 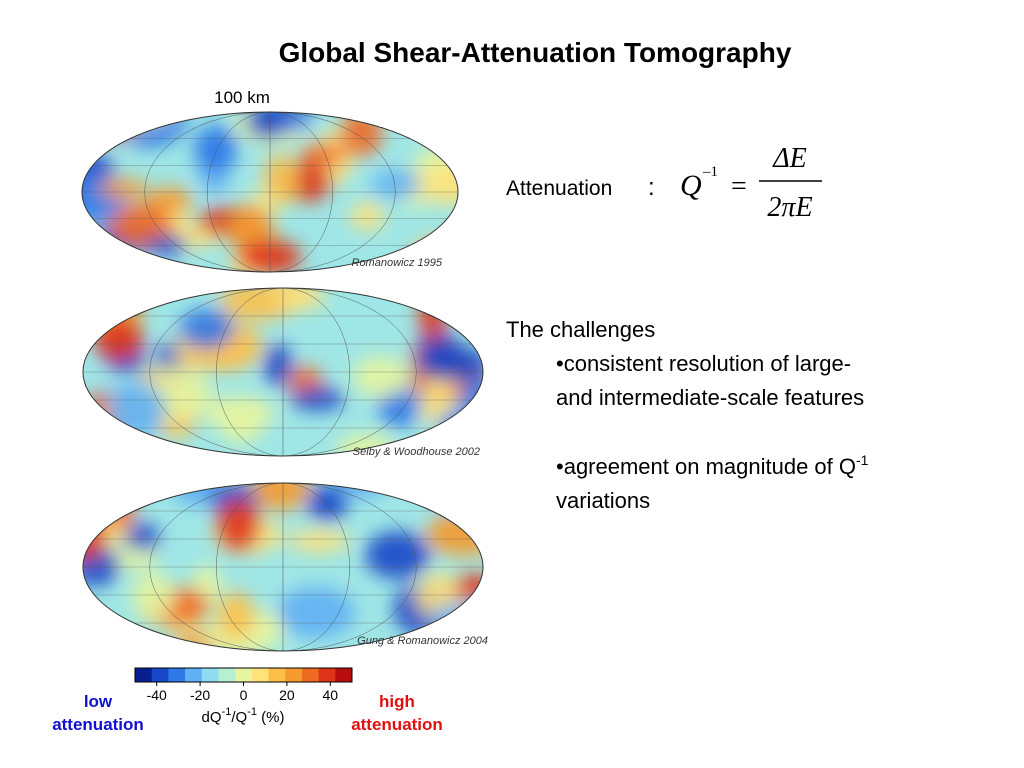 I want to click on map-caption: Gung & Romanowicz 2004, so click(x=422, y=641).